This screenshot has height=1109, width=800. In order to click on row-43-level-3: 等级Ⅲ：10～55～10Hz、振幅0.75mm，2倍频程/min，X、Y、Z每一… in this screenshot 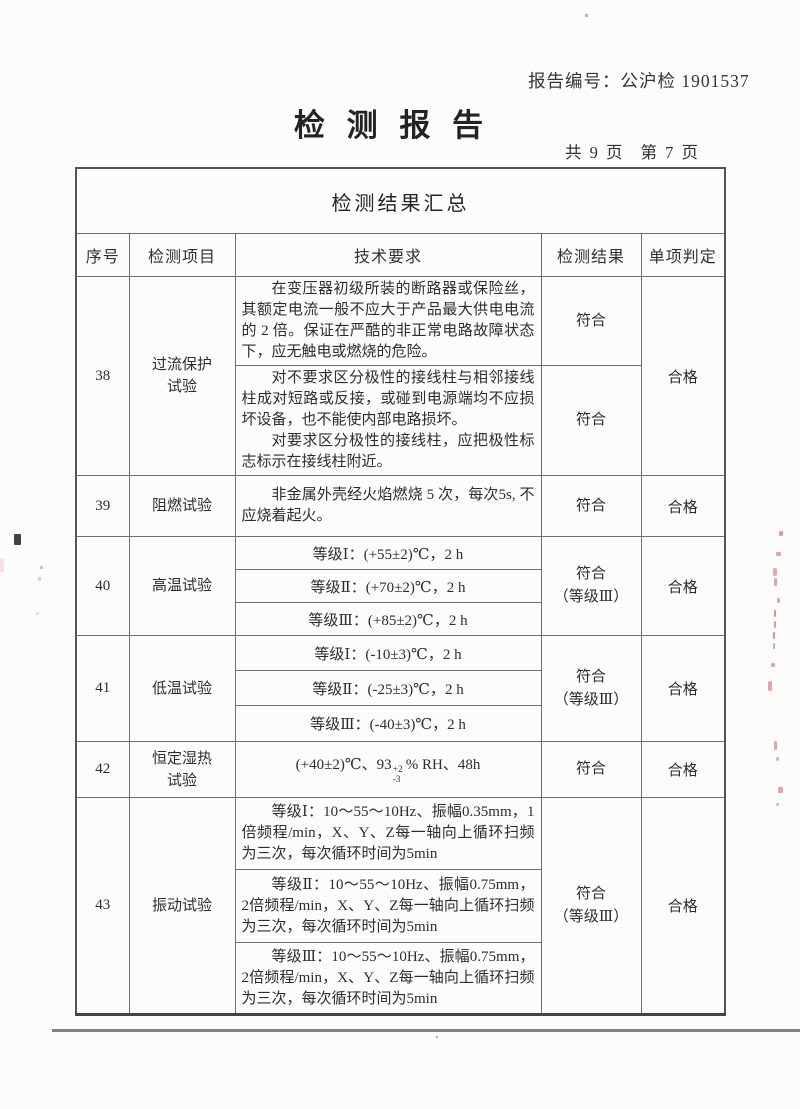, I will do `click(388, 978)`.